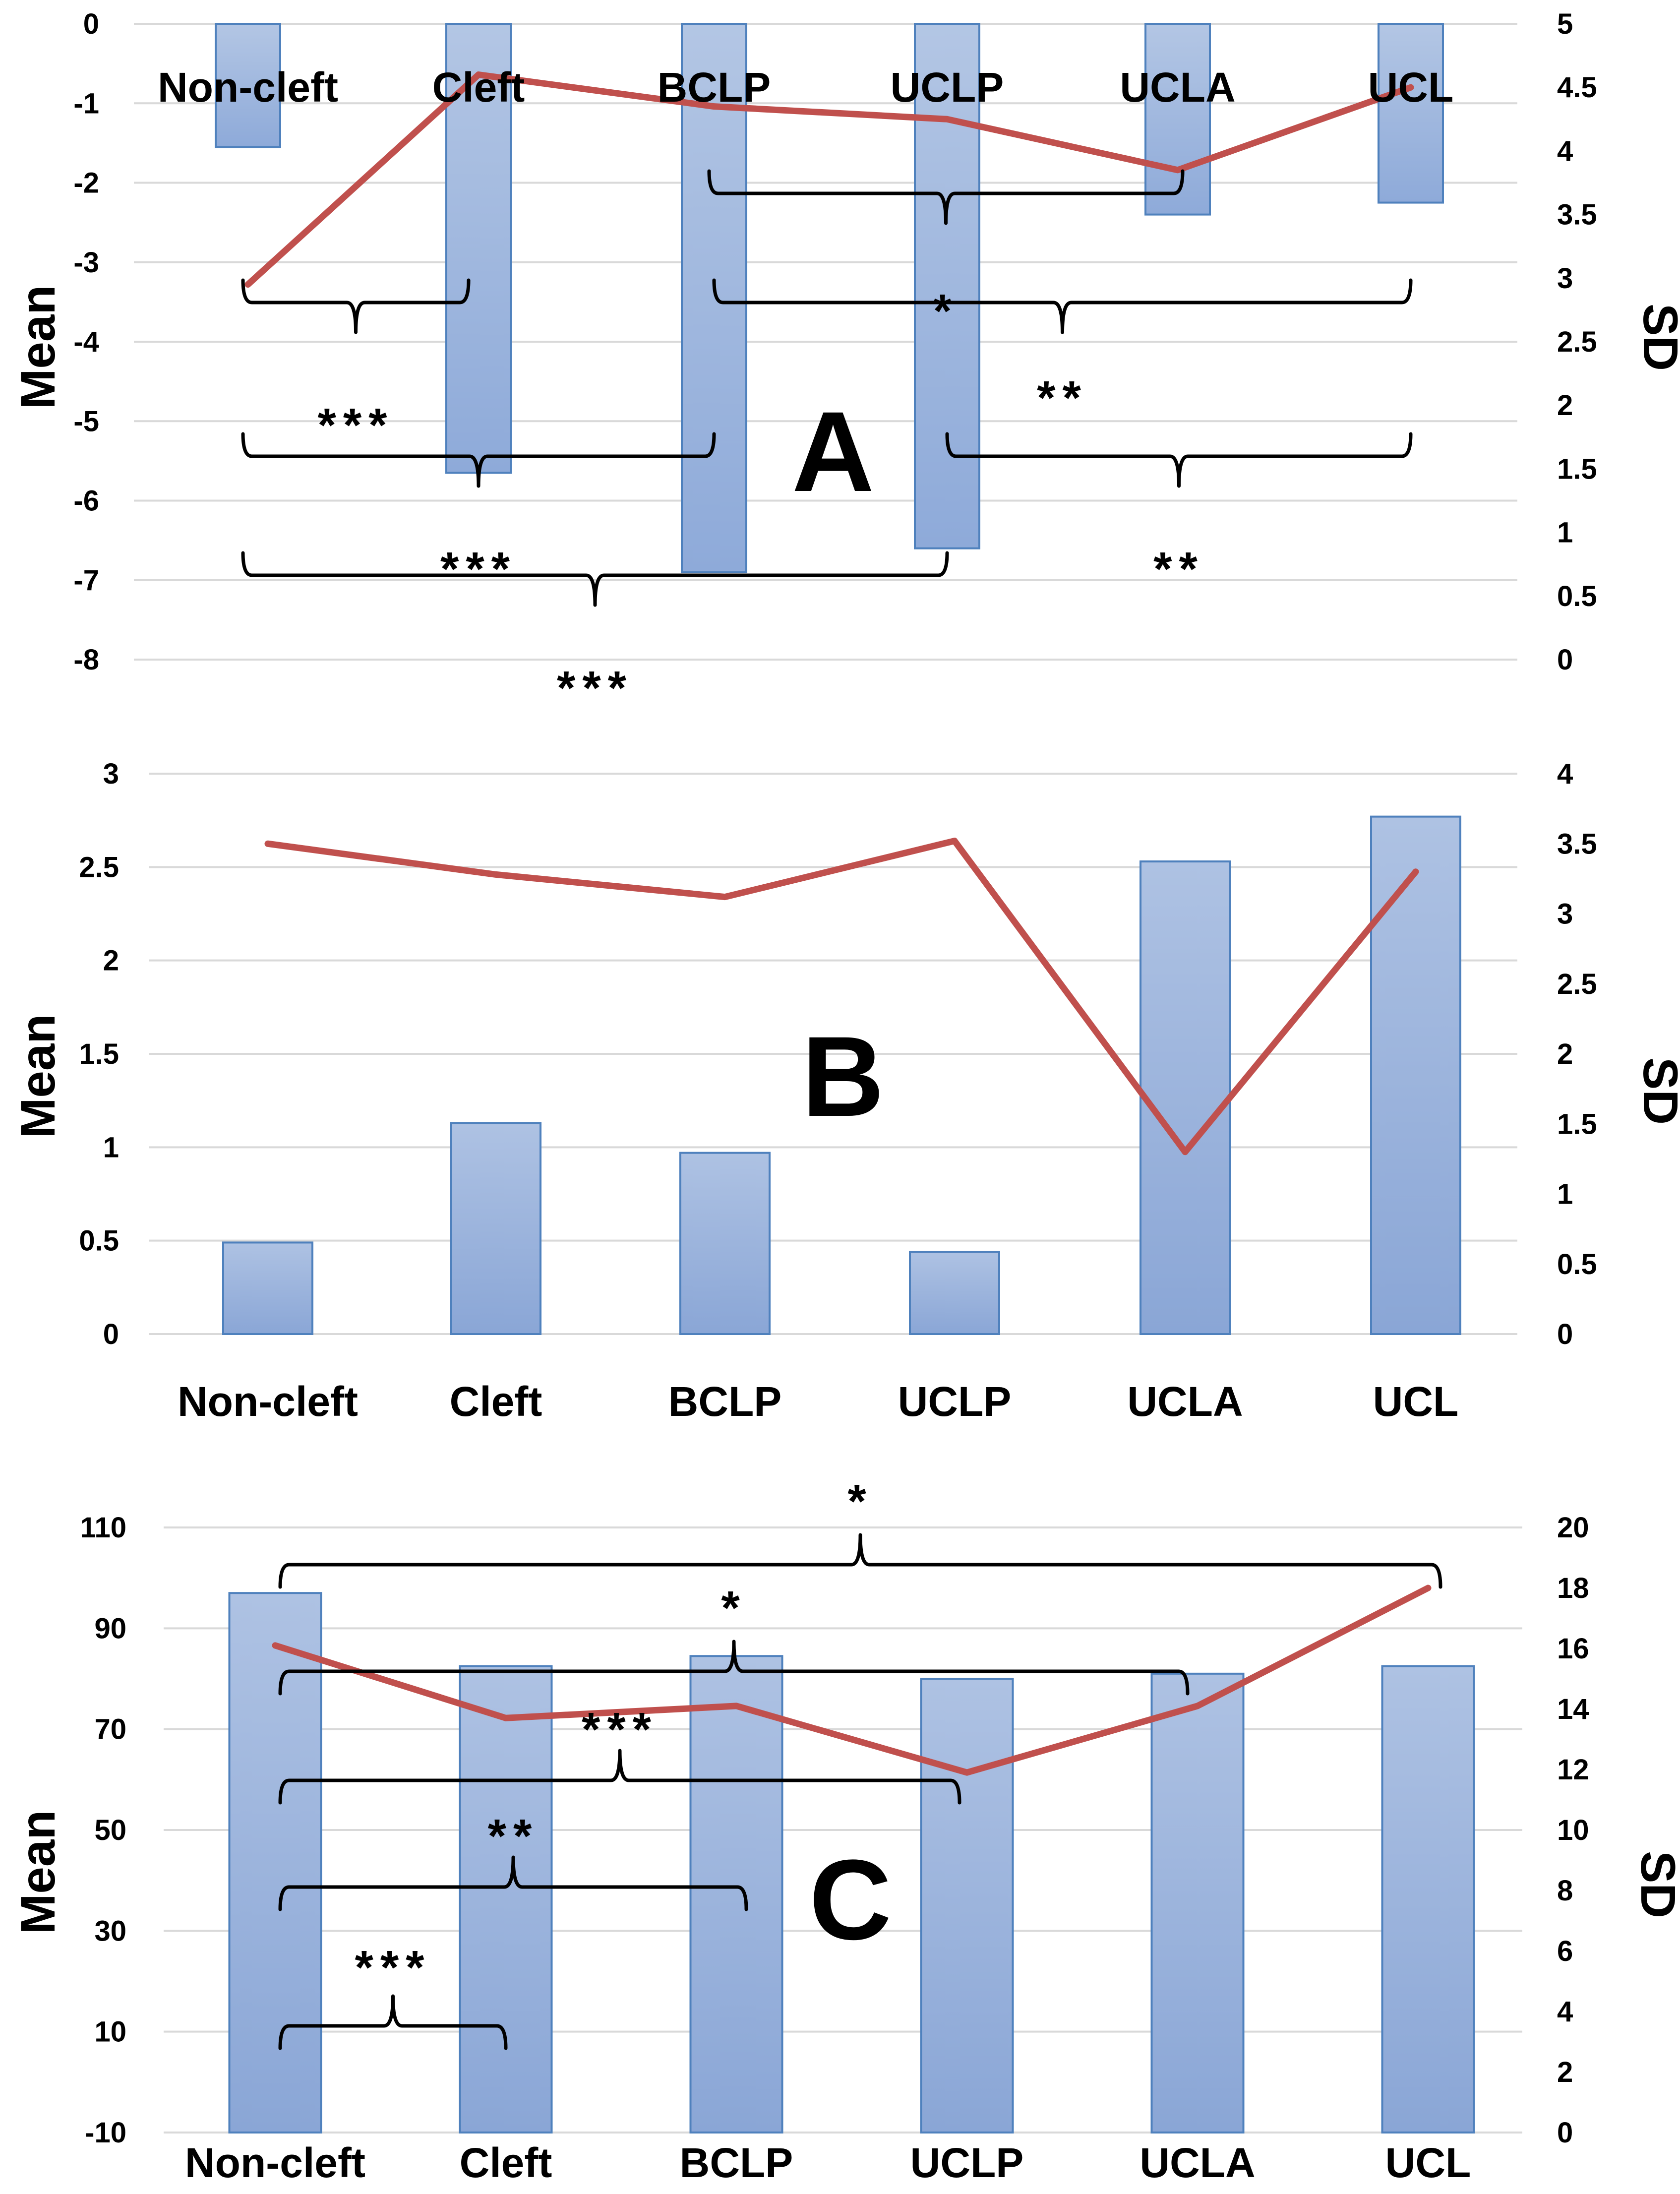  What do you see at coordinates (1565, 1951) in the screenshot?
I see `y2-tick-label: 6` at bounding box center [1565, 1951].